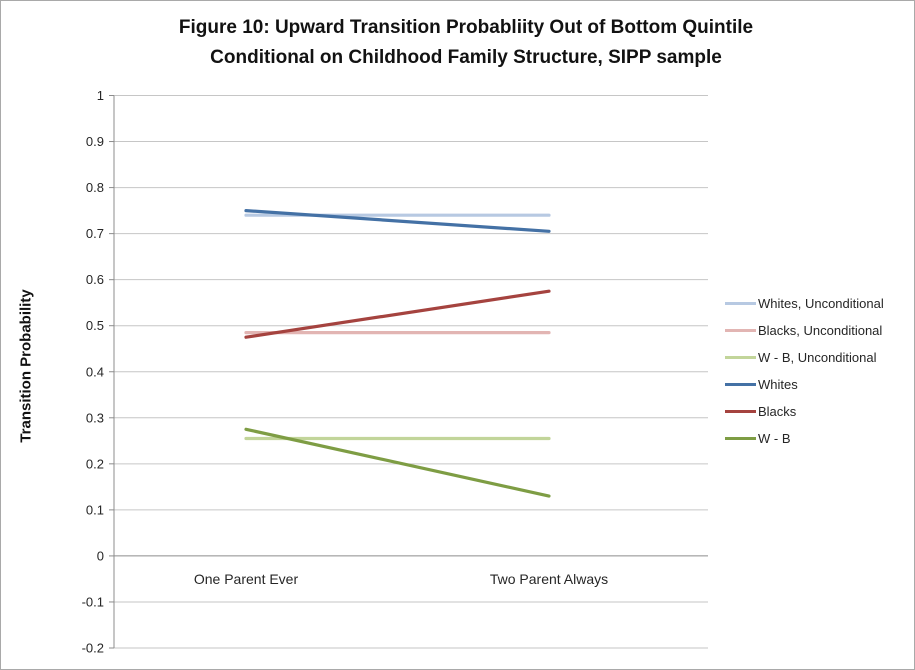 The height and width of the screenshot is (670, 915). I want to click on legend-label: W - B, Unconditional, so click(817, 357).